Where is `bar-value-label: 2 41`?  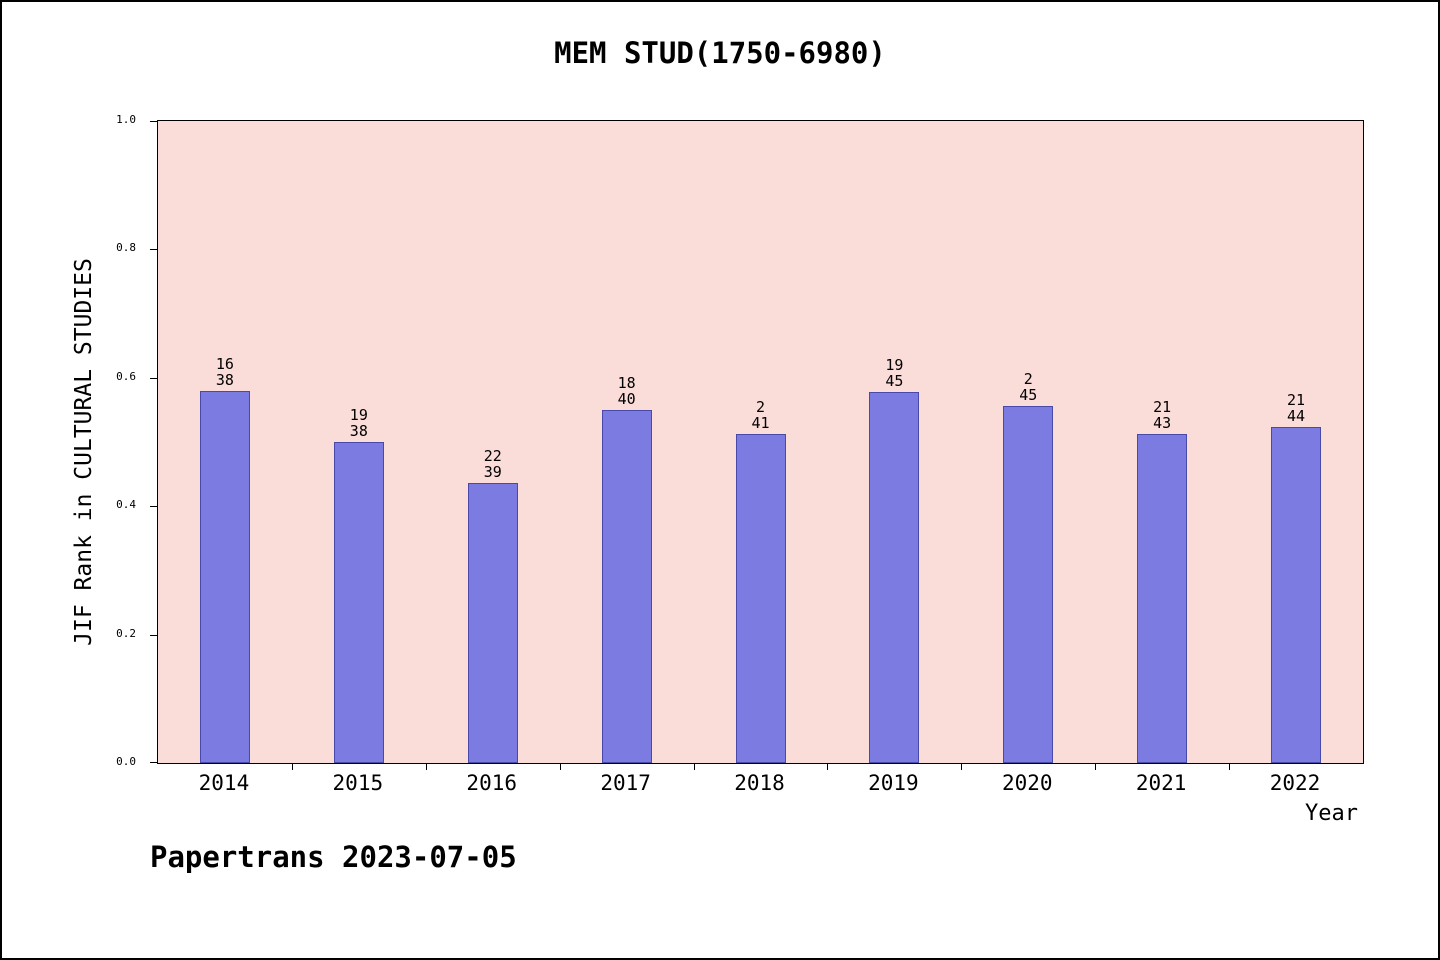
bar-value-label: 2 41 is located at coordinates (761, 415).